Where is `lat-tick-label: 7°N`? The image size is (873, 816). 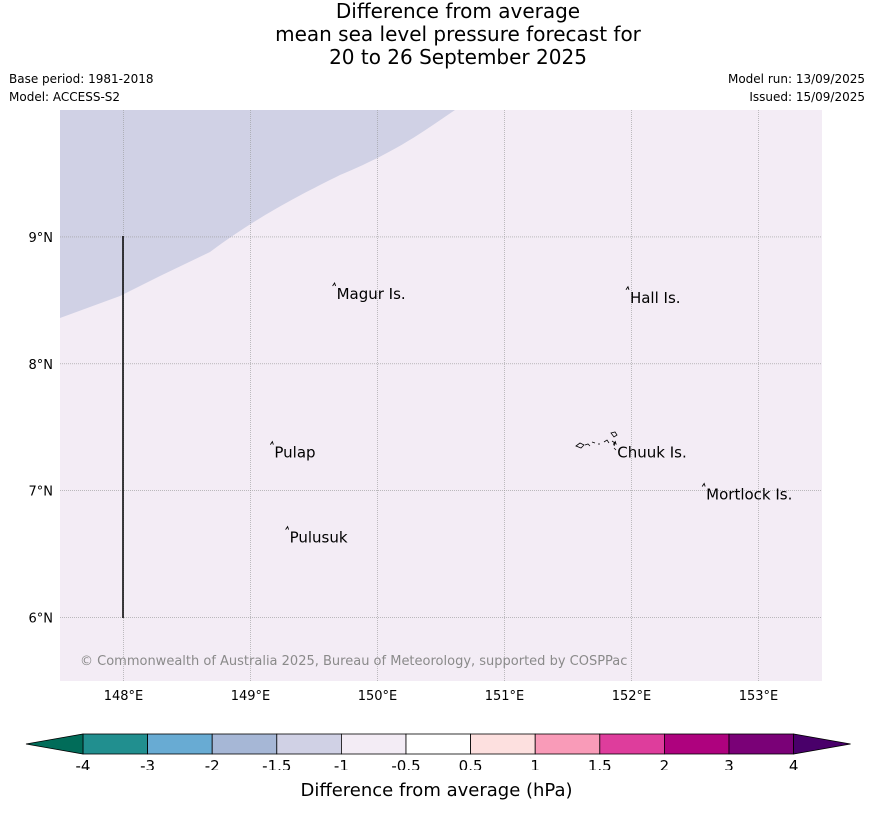 lat-tick-label: 7°N is located at coordinates (41, 492).